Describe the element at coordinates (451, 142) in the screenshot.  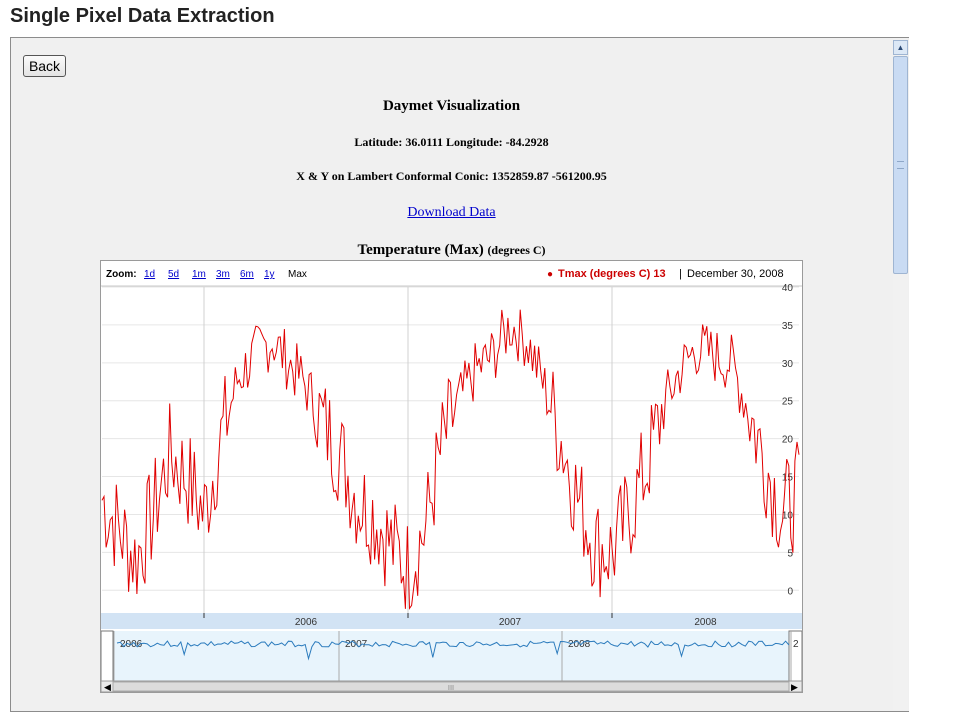
I see `lat-lon-text: Latitude: 36.0111 Longitude: -84.2928` at that location.